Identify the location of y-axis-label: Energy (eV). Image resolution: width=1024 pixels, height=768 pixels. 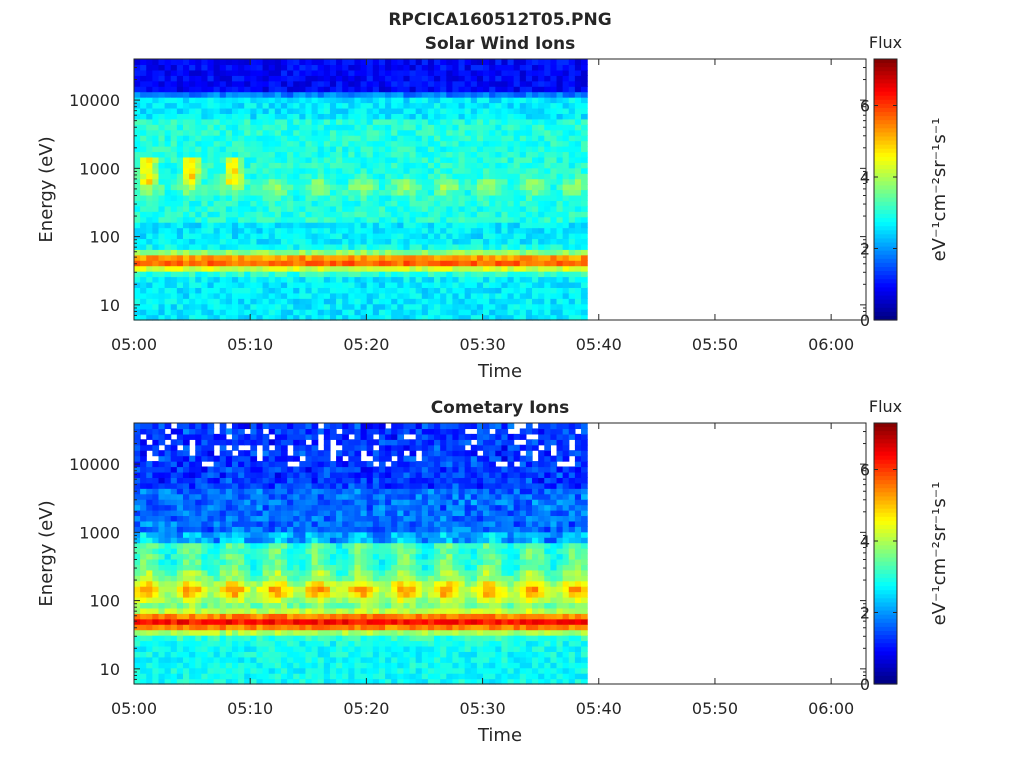
(46, 189).